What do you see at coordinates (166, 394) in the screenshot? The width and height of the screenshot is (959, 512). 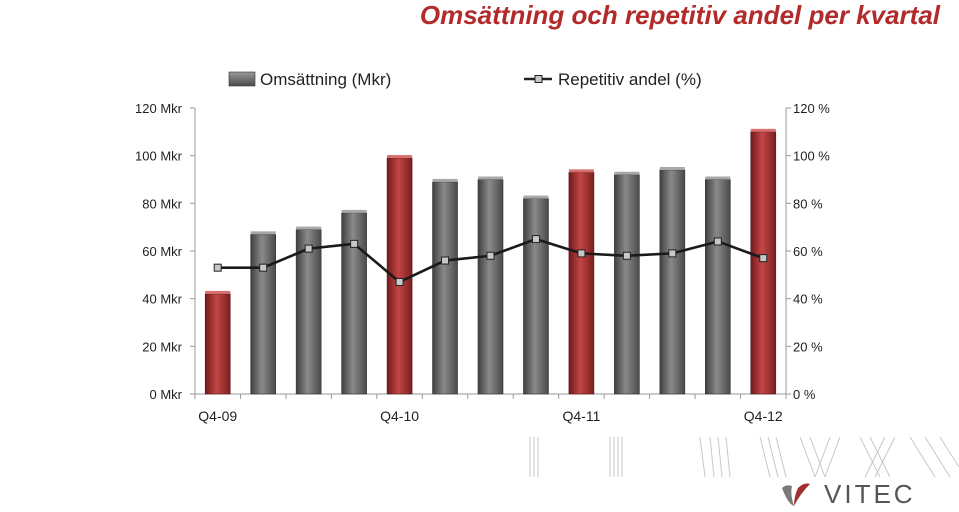 I see `y-left-tick-label: 0 Mkr` at bounding box center [166, 394].